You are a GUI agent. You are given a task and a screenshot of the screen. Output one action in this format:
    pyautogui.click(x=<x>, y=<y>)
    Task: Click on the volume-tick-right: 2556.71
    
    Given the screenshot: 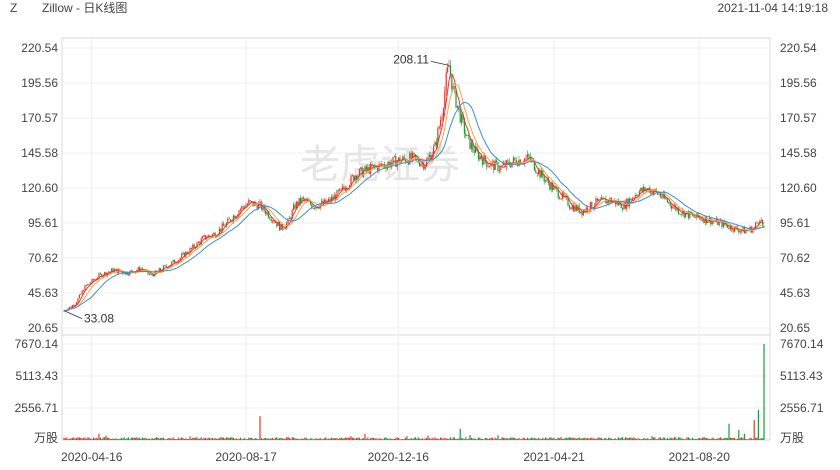 What is the action you would take?
    pyautogui.click(x=802, y=408)
    